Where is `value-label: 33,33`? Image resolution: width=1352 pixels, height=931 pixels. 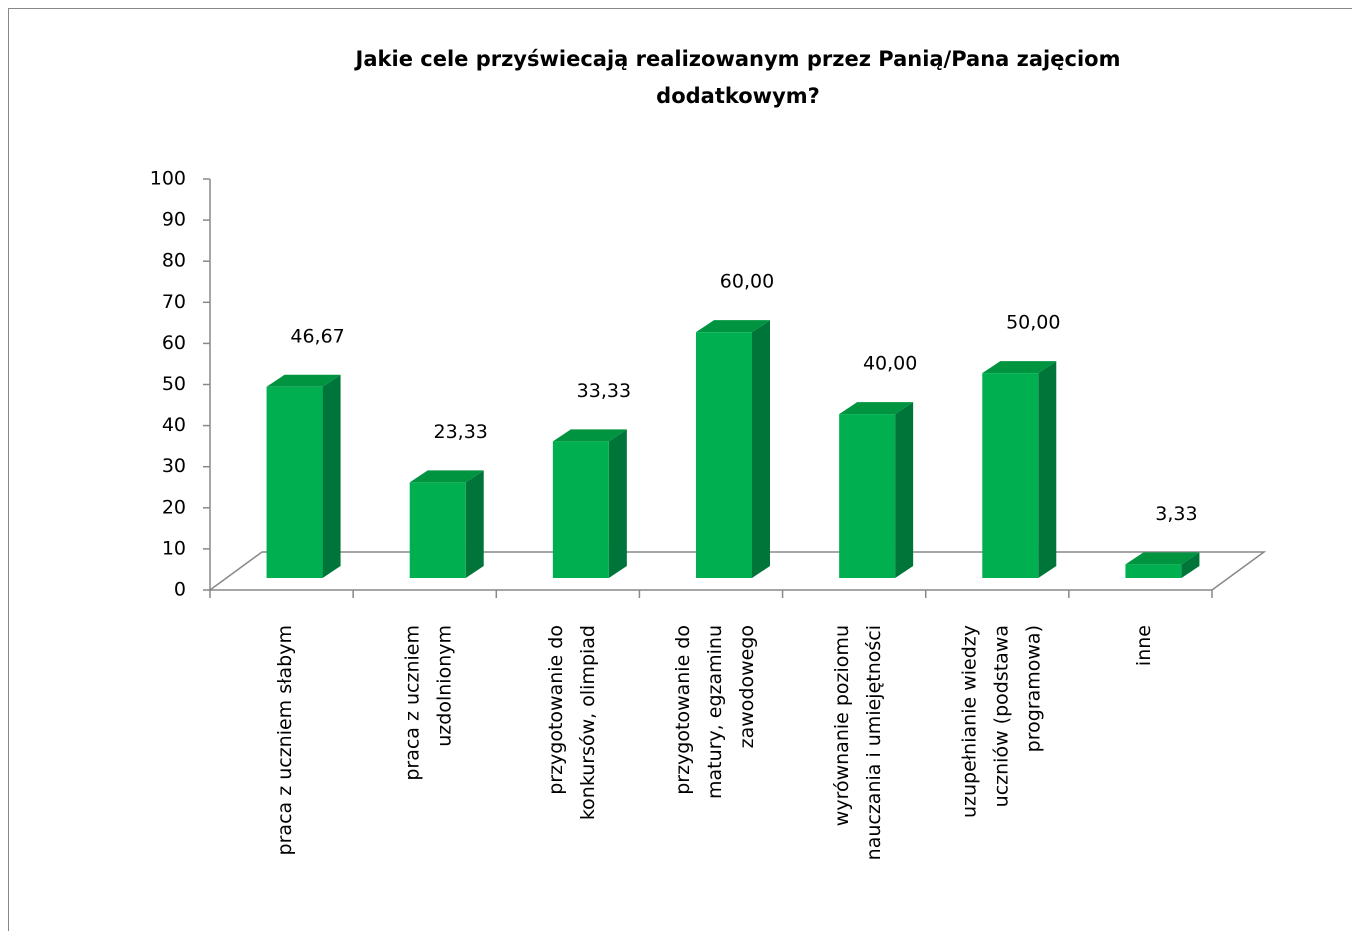 value-label: 33,33 is located at coordinates (604, 391).